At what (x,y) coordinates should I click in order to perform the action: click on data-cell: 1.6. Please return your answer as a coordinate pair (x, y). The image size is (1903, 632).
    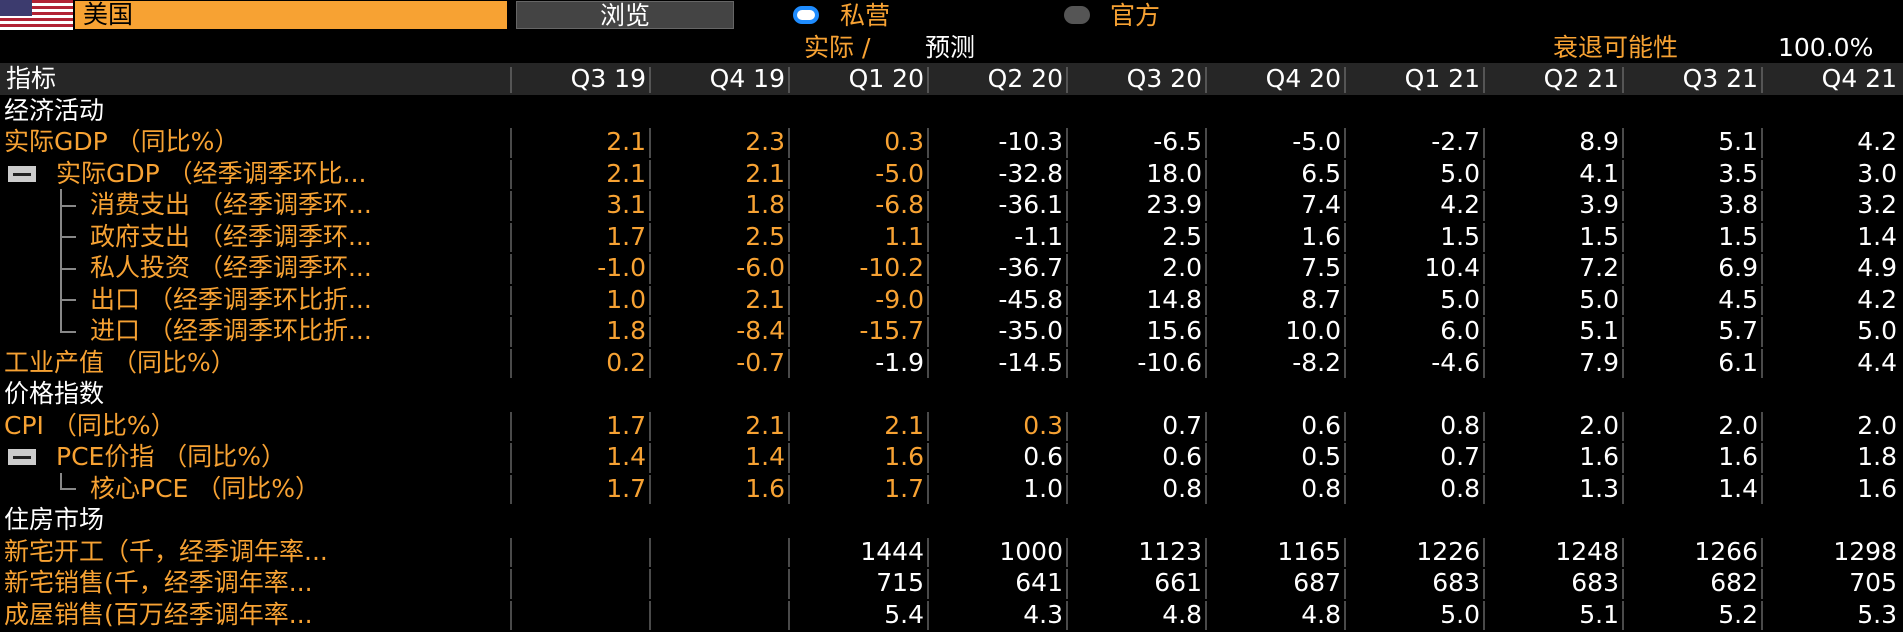
    Looking at the image, I should click on (1599, 456).